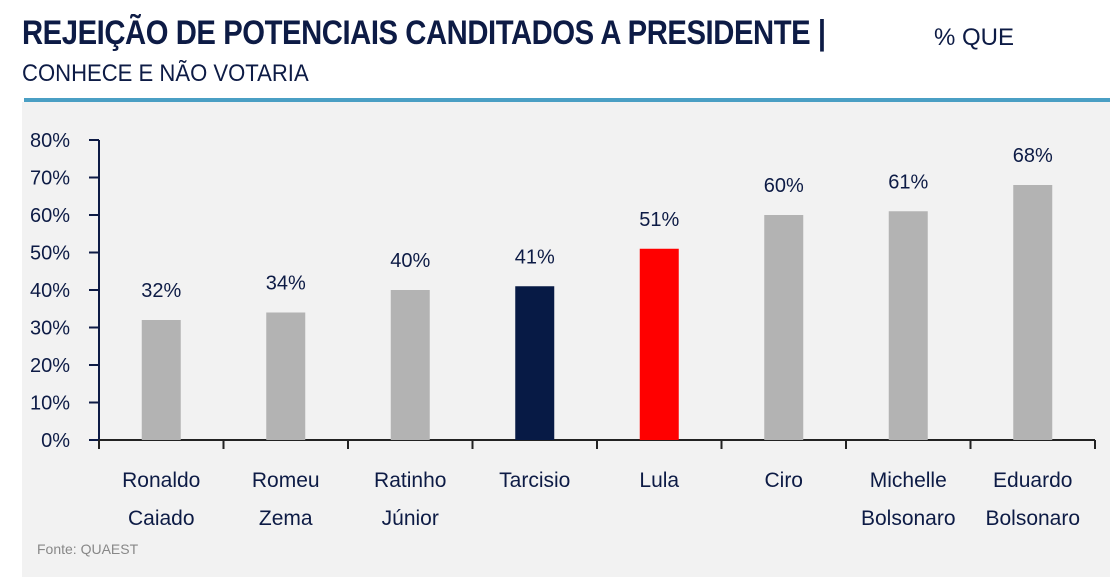 This screenshot has width=1115, height=577. What do you see at coordinates (410, 480) in the screenshot?
I see `x-tick-label: Ratinho` at bounding box center [410, 480].